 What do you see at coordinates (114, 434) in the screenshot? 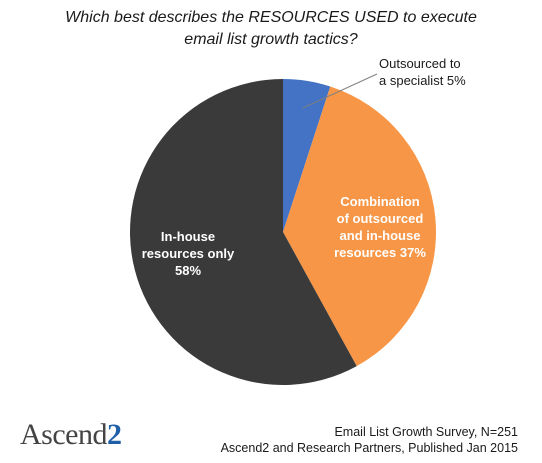
I see `logo-number: 2` at bounding box center [114, 434].